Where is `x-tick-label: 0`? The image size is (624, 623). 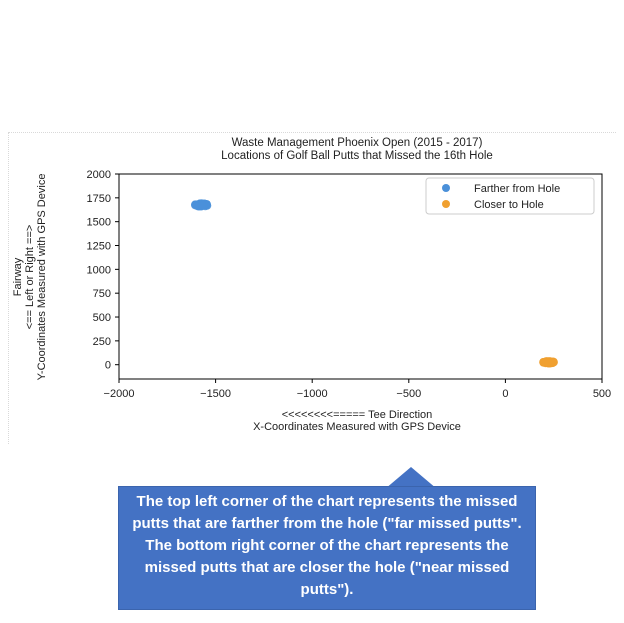 x-tick-label: 0 is located at coordinates (505, 394).